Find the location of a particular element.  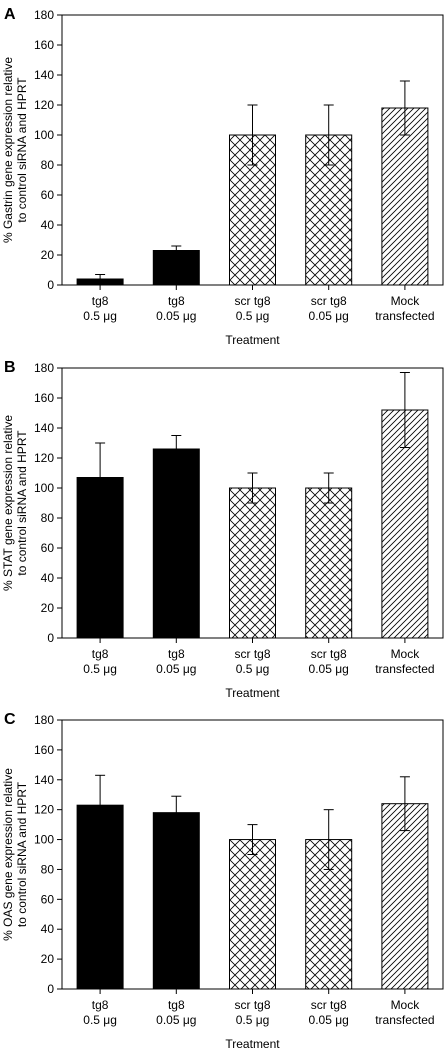

panel-letter: C is located at coordinates (10, 719).